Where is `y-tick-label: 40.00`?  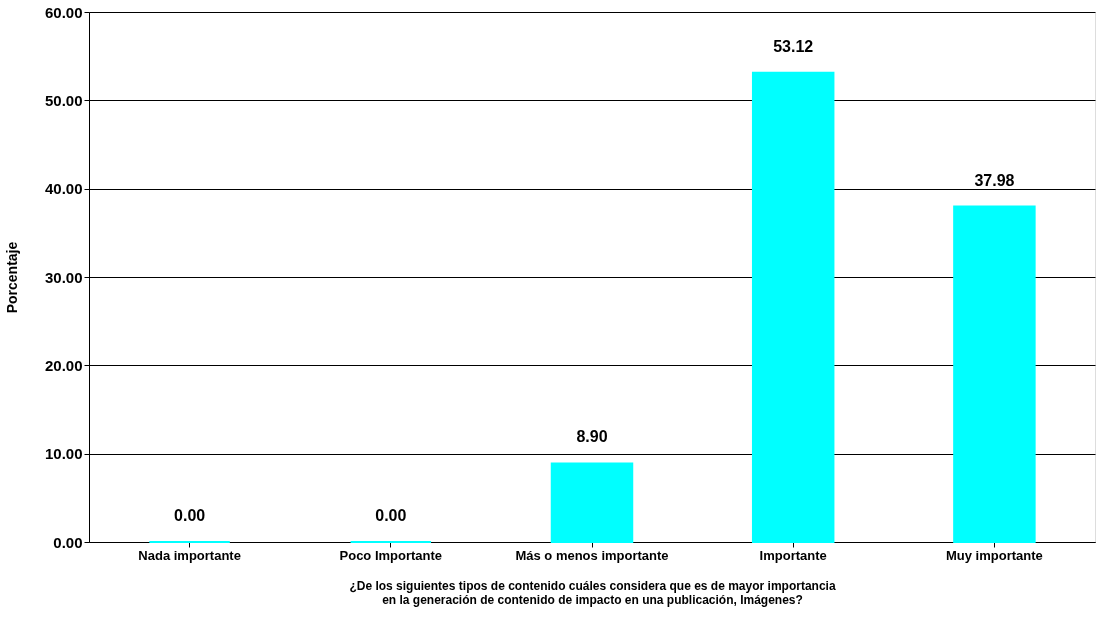
y-tick-label: 40.00 is located at coordinates (63, 189).